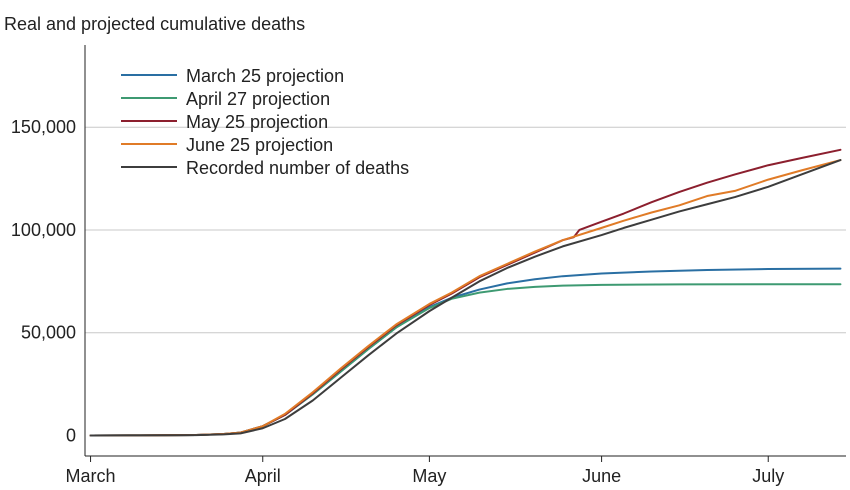  Describe the element at coordinates (768, 476) in the screenshot. I see `x-tick-label: July` at that location.